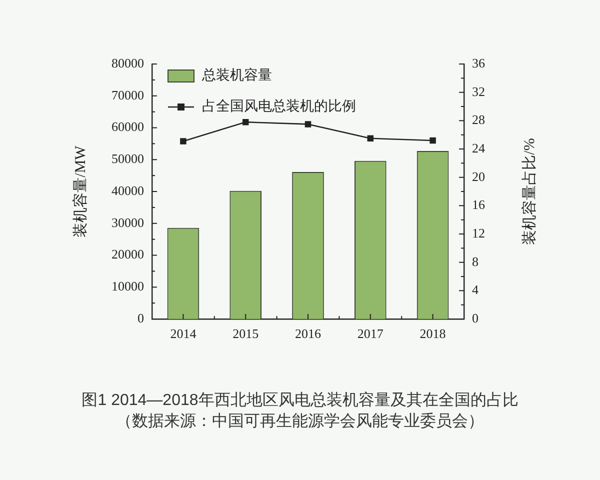  Describe the element at coordinates (529, 191) in the screenshot. I see `y2-axis-title: 装机容量占比/%` at that location.